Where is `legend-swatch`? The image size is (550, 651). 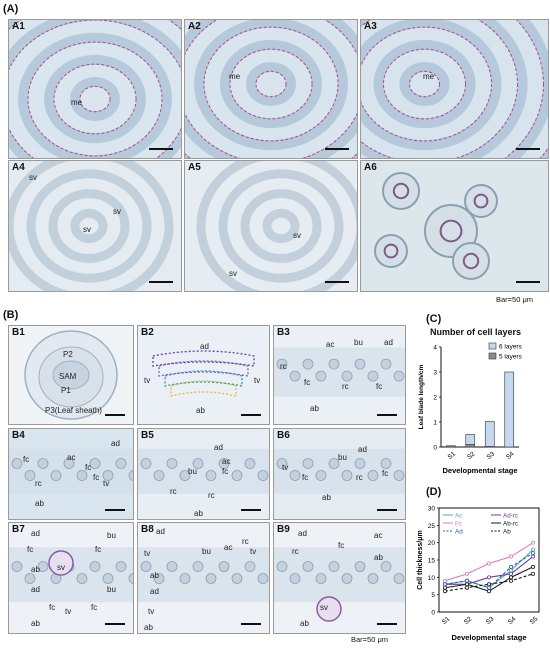 legend-swatch is located at coordinates (492, 356).